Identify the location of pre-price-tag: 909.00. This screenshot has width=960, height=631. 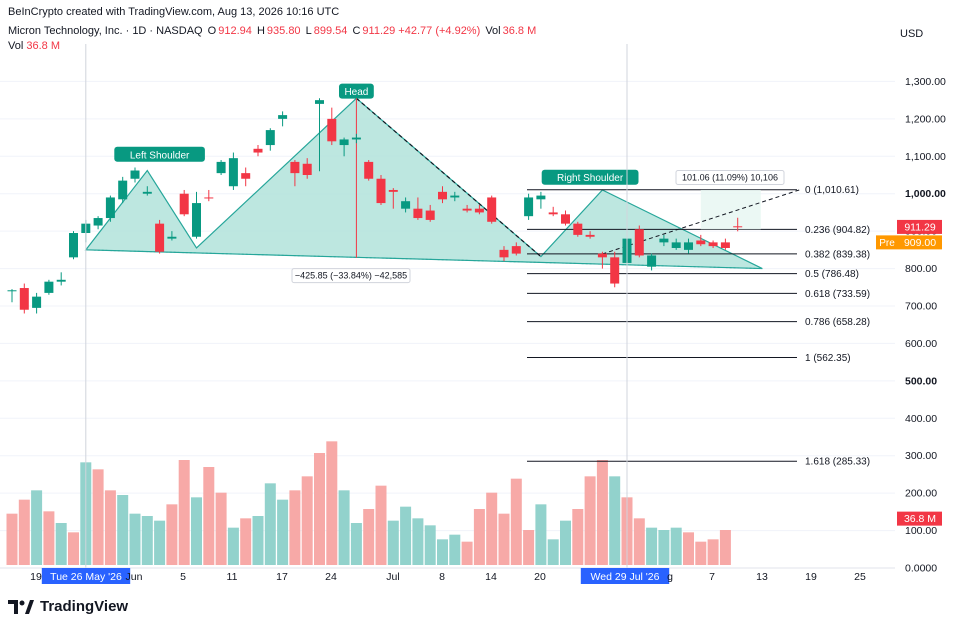
(920, 243).